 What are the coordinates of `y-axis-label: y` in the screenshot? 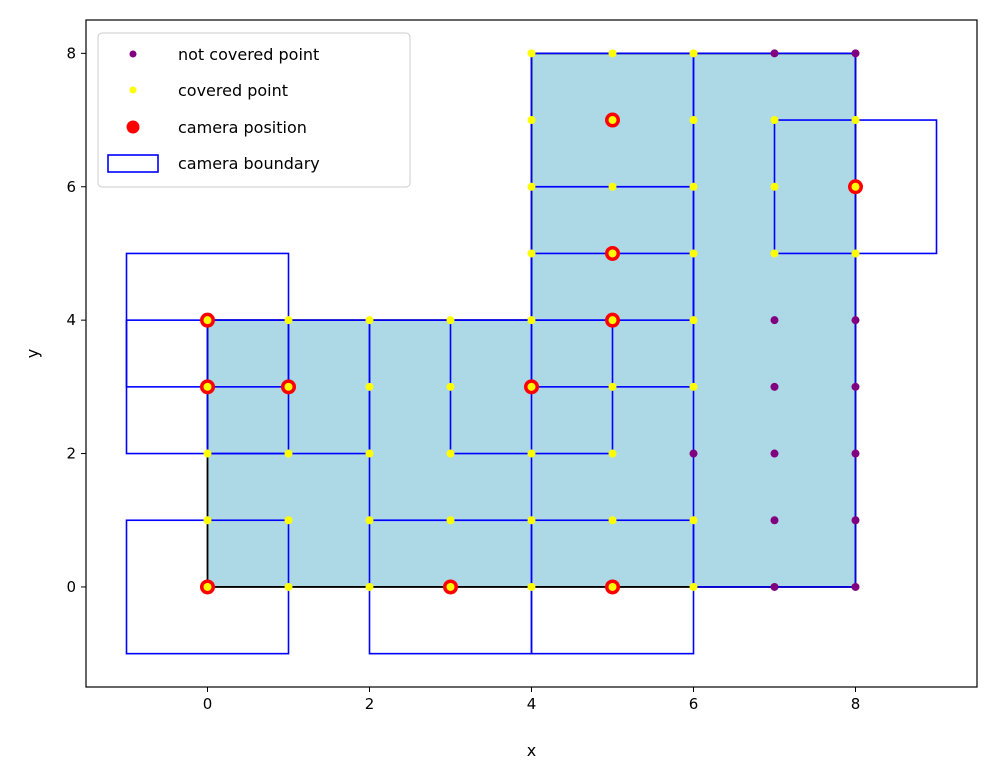 It's located at (32, 353).